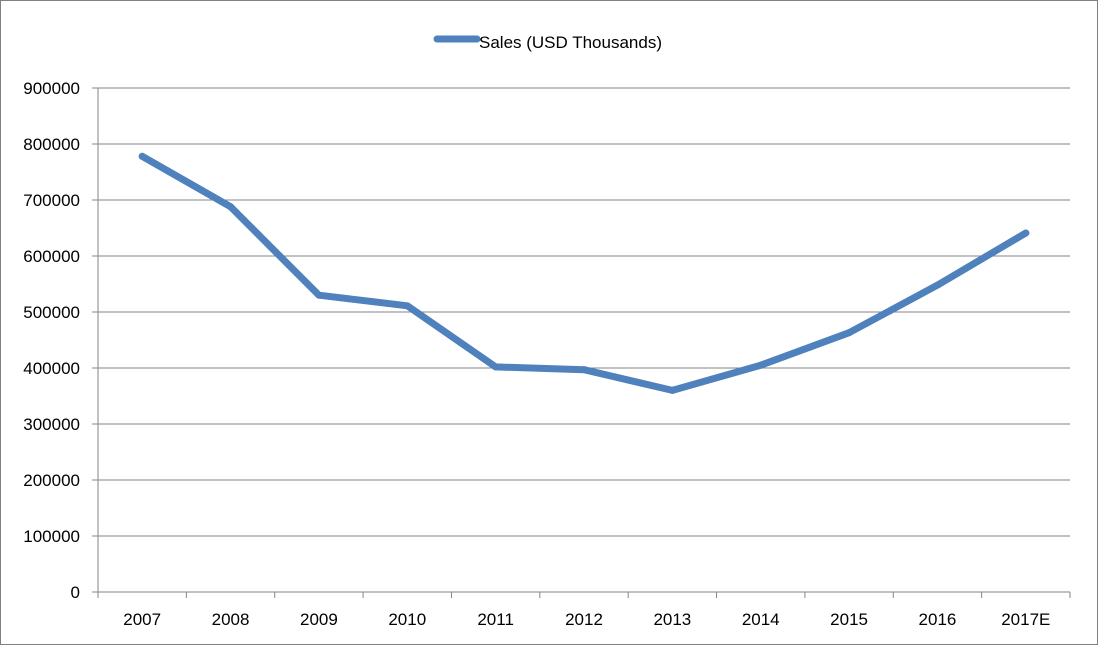 Image resolution: width=1098 pixels, height=645 pixels. What do you see at coordinates (51, 536) in the screenshot?
I see `y-tick-label: 100000` at bounding box center [51, 536].